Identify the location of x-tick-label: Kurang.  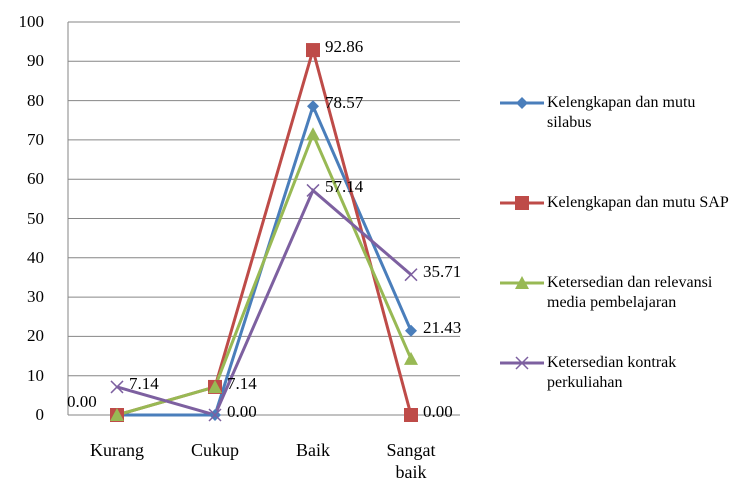
(117, 450).